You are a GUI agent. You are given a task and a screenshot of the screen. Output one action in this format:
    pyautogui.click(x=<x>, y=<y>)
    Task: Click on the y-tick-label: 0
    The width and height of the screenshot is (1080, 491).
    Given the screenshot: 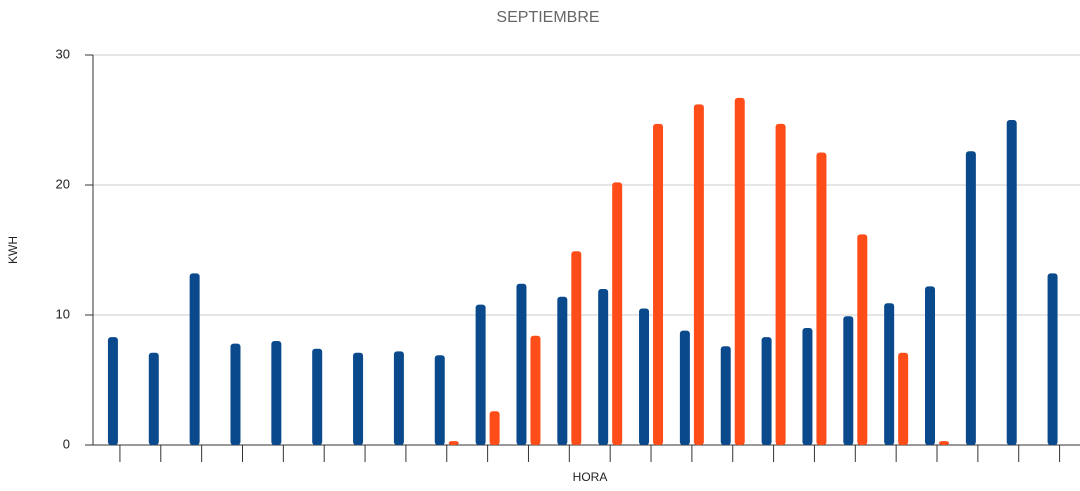 What is the action you would take?
    pyautogui.click(x=66, y=443)
    